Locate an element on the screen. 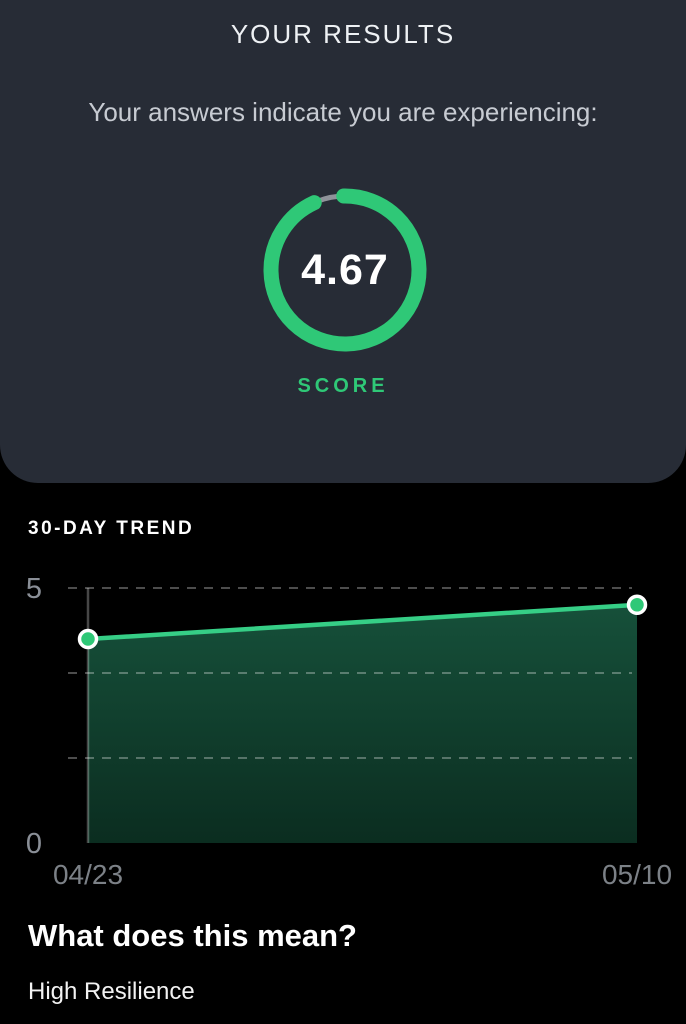  trend-heading: 30-DAY TREND is located at coordinates (111, 528).